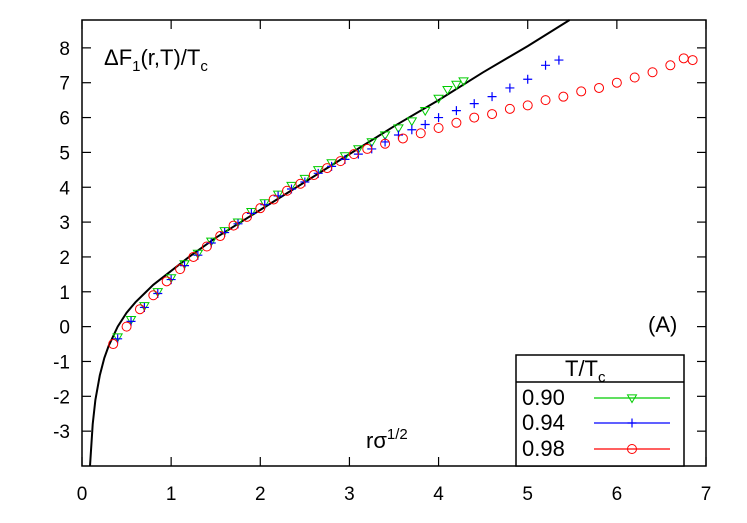 This screenshot has height=523, width=747. Describe the element at coordinates (349, 494) in the screenshot. I see `x-tick-label: 3` at that location.